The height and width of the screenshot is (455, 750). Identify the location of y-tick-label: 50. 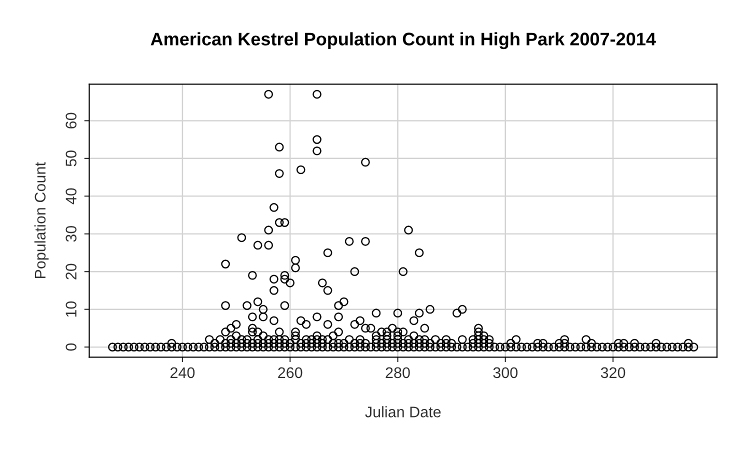
(71, 158).